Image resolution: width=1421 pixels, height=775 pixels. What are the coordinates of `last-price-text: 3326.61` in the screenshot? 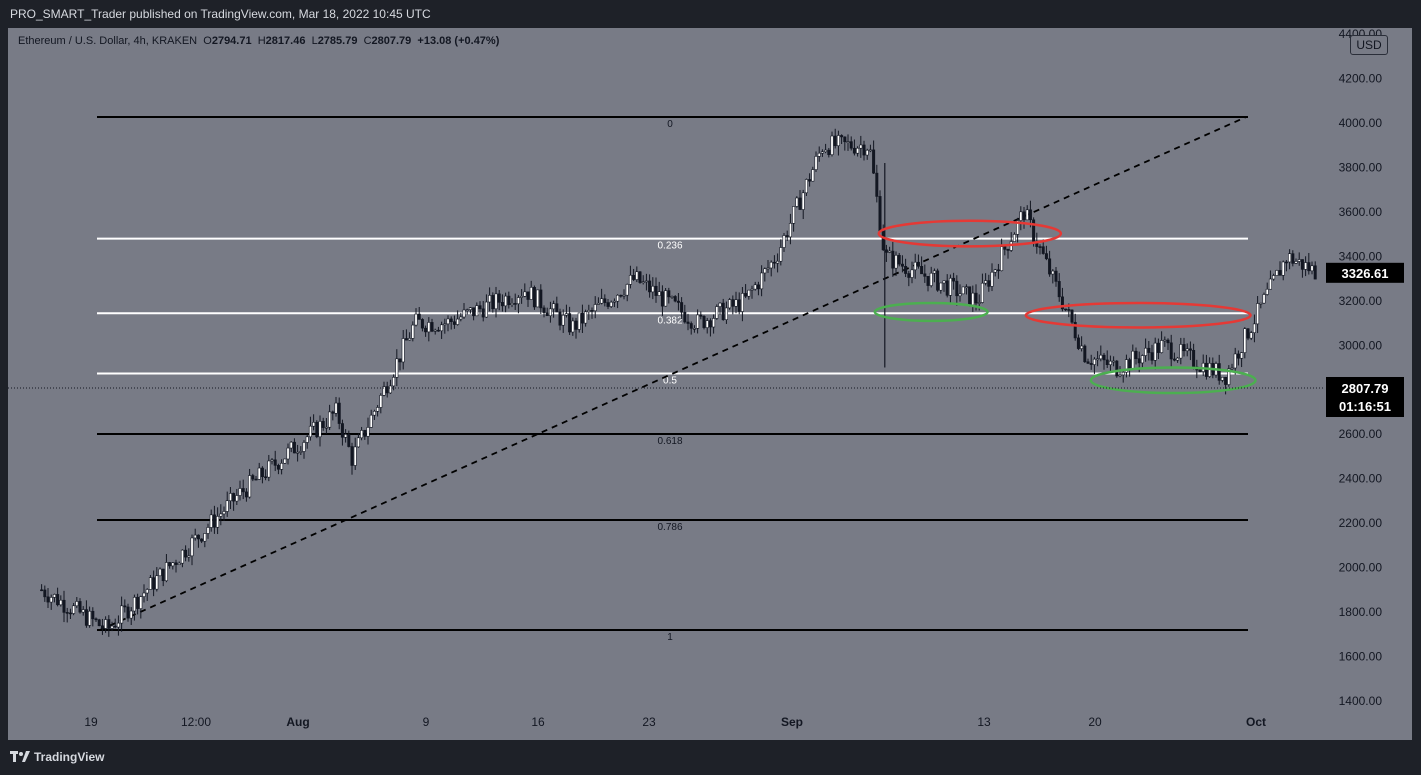 It's located at (1365, 273).